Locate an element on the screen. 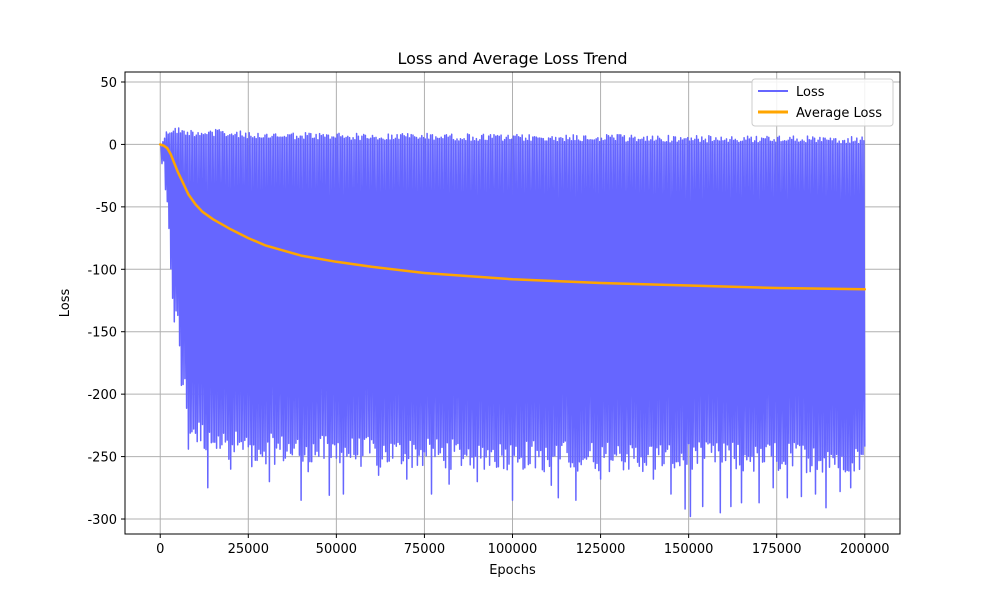 This screenshot has height=600, width=1000. x-tick-label: 100000 is located at coordinates (513, 549).